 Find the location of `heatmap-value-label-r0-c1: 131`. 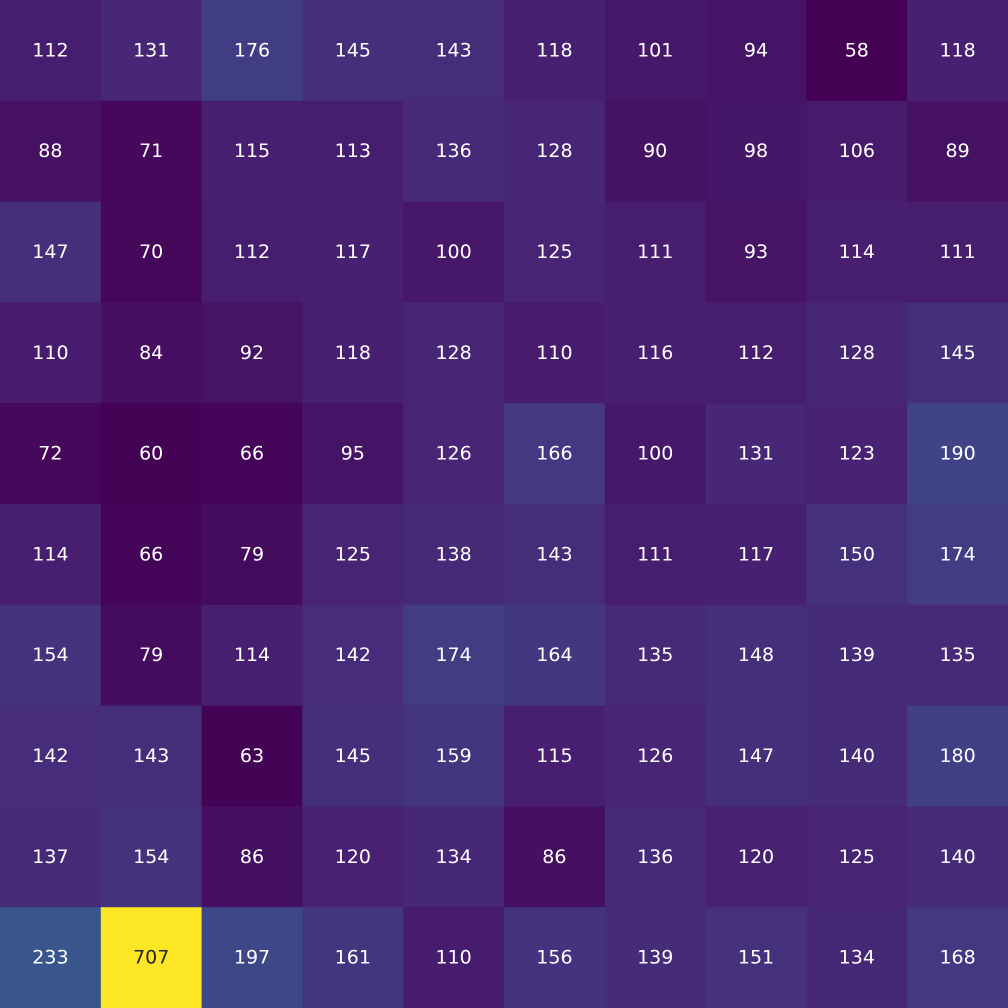

heatmap-value-label-r0-c1: 131 is located at coordinates (151, 50).